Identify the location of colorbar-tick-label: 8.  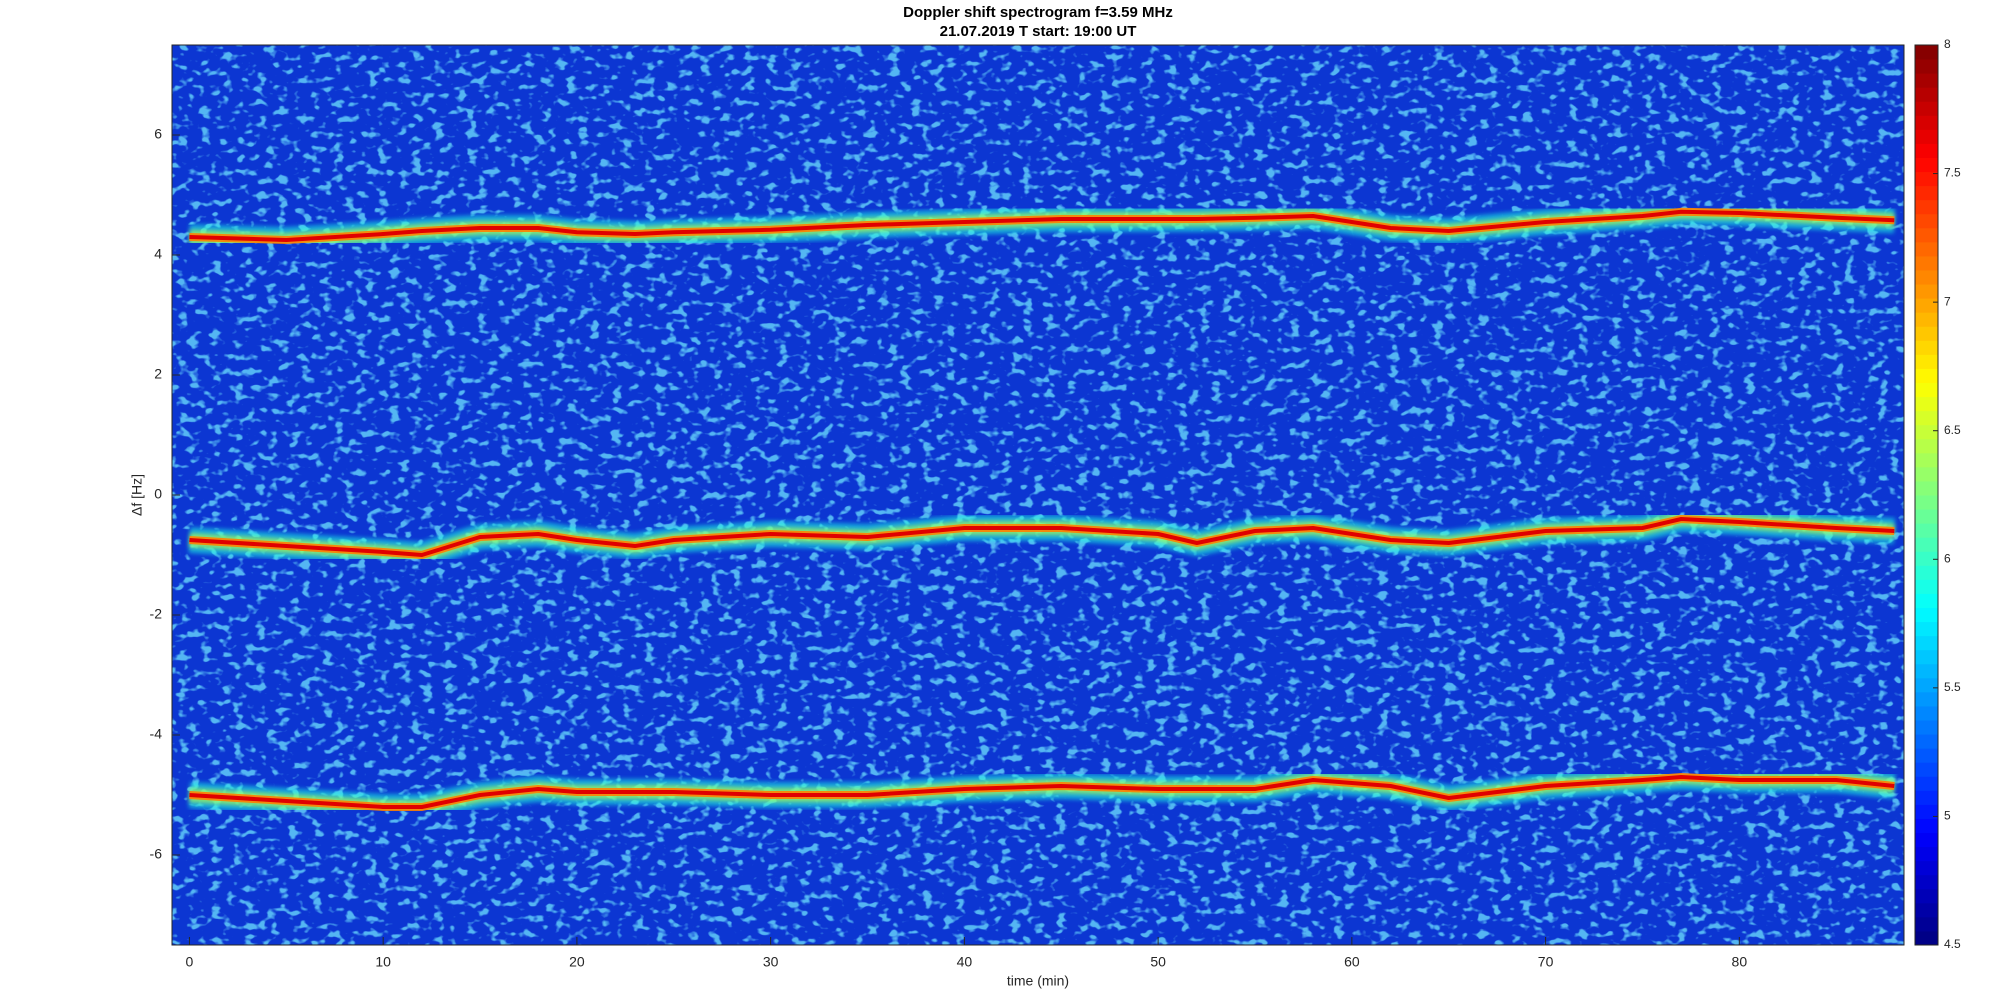
(1947, 44).